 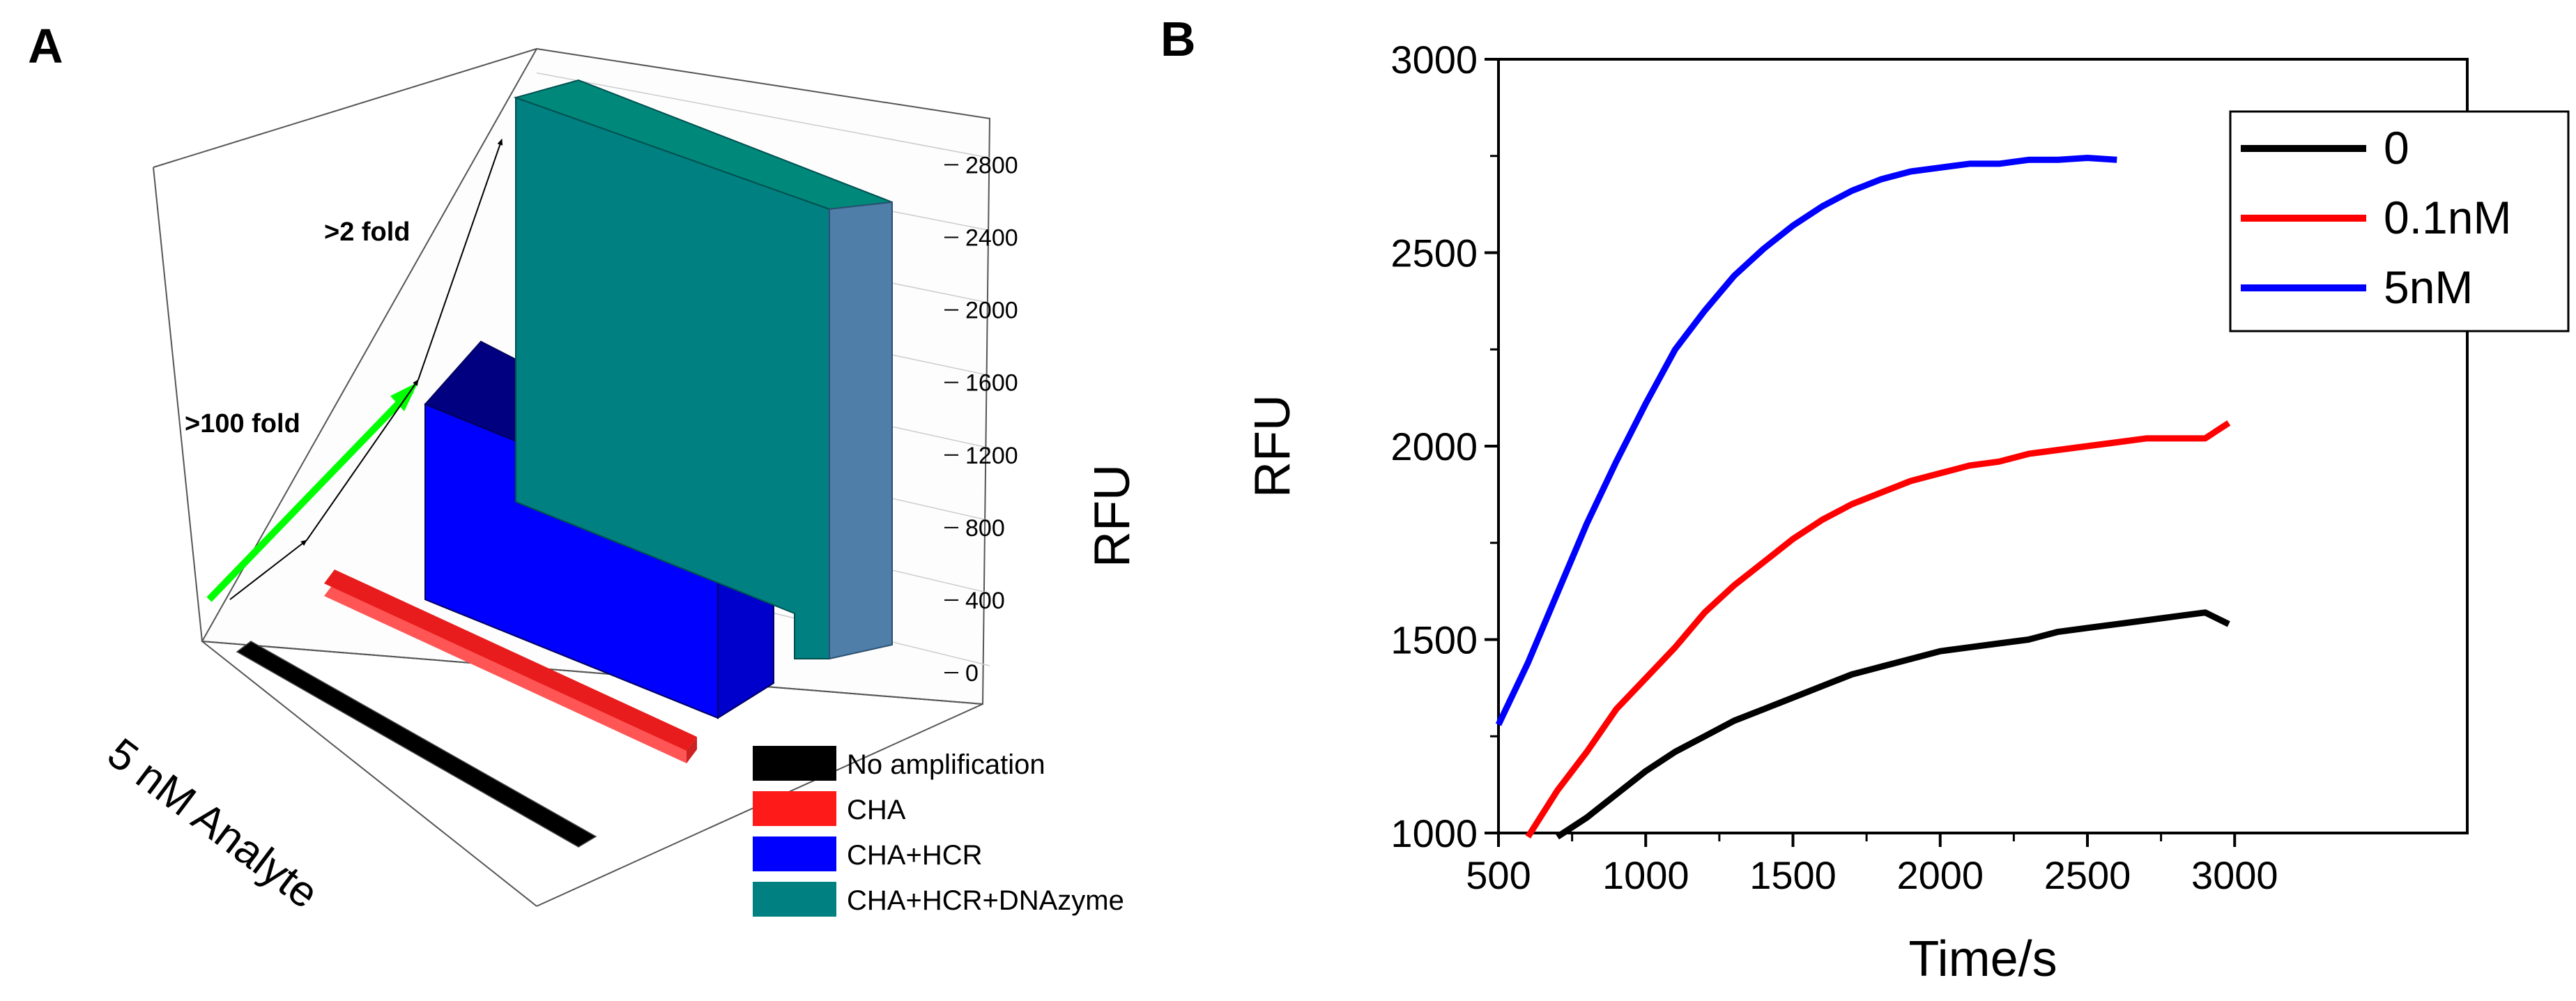 I want to click on y-tick-label: 2000, so click(x=1434, y=447).